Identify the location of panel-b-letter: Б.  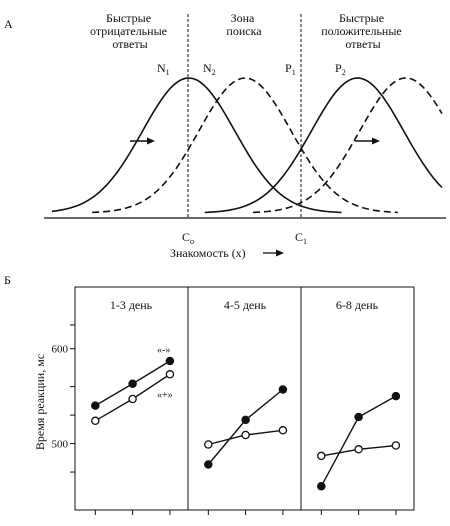
(7, 280).